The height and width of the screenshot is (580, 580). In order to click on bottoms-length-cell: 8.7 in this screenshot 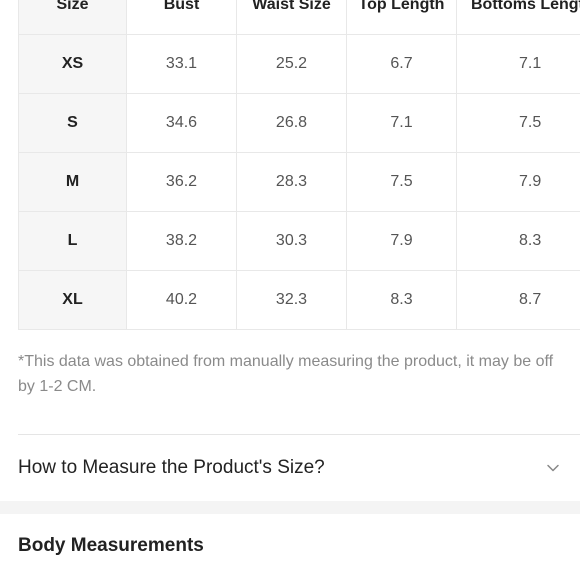, I will do `click(518, 300)`.